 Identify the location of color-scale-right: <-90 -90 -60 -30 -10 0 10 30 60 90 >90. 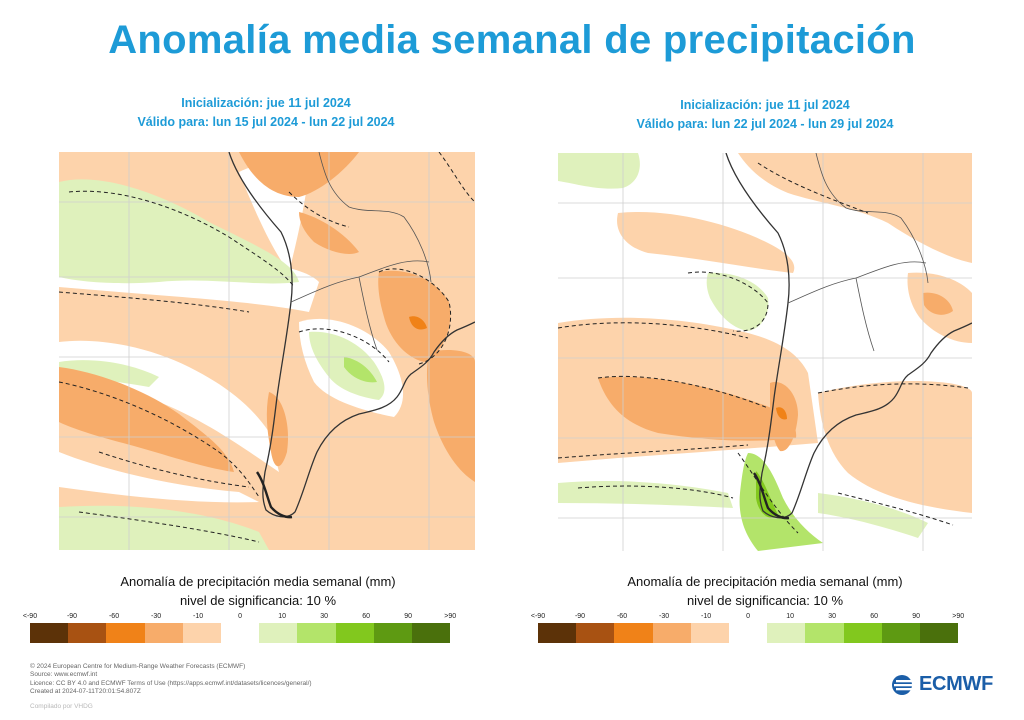
(764, 628).